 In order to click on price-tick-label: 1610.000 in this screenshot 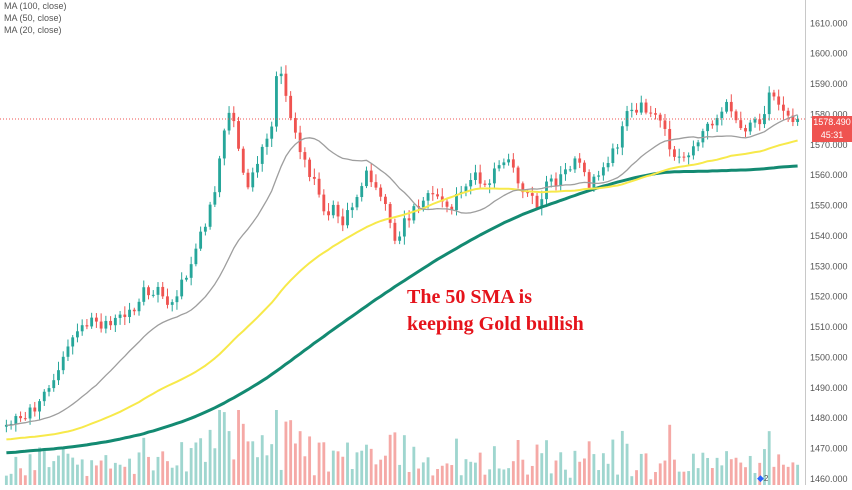, I will do `click(829, 23)`.